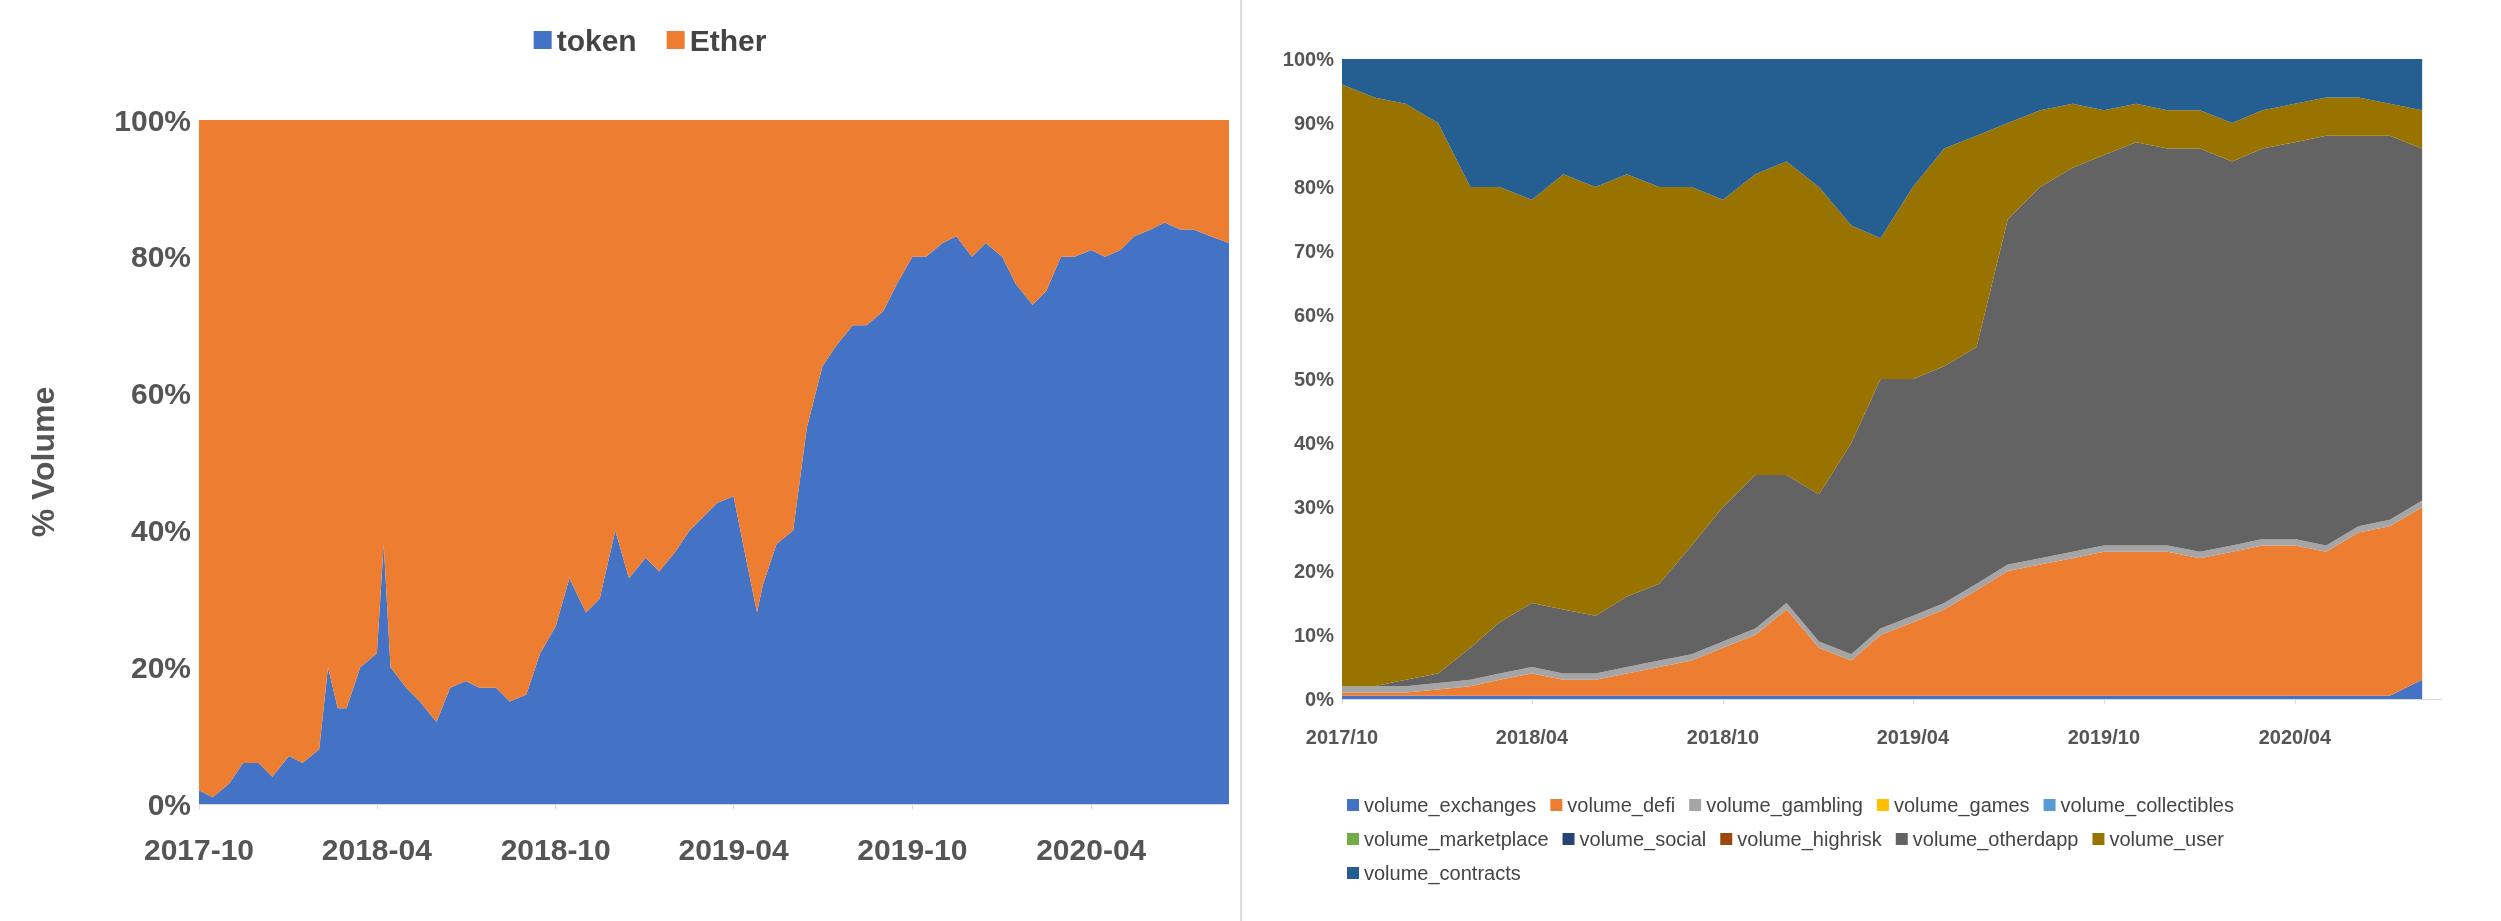 Image resolution: width=2501 pixels, height=921 pixels. Describe the element at coordinates (1450, 805) in the screenshot. I see `legend-label: volume_exchanges` at that location.